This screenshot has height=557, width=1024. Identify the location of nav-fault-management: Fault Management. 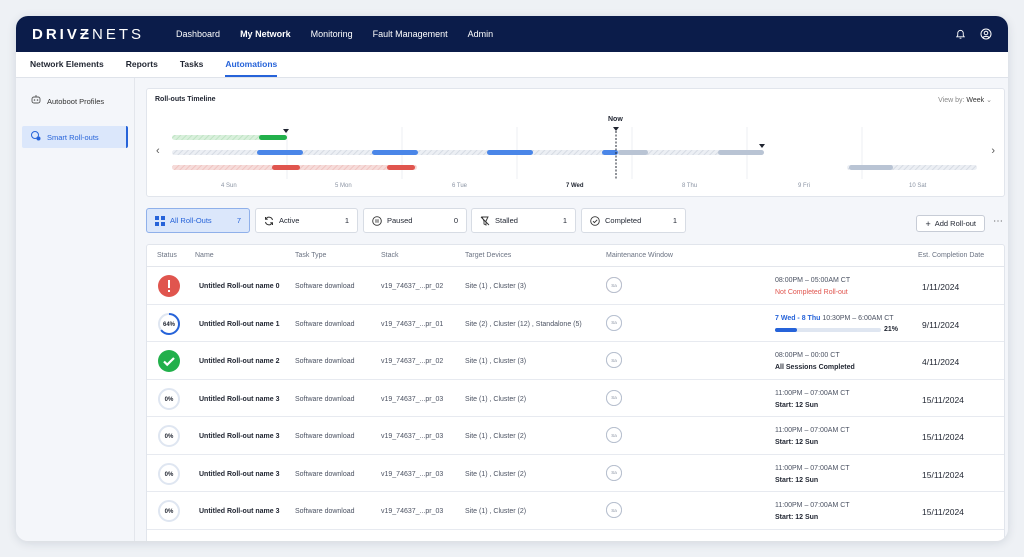
(410, 34).